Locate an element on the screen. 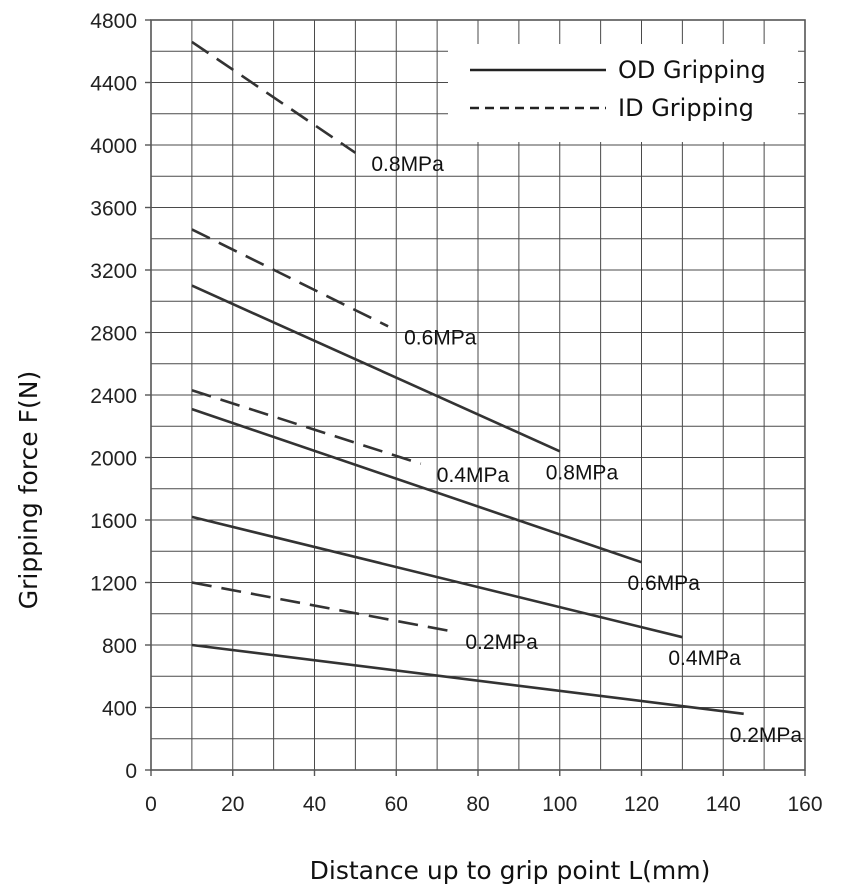 The width and height of the screenshot is (844, 896). legend-entry-id-gripping: ID Gripping is located at coordinates (686, 108).